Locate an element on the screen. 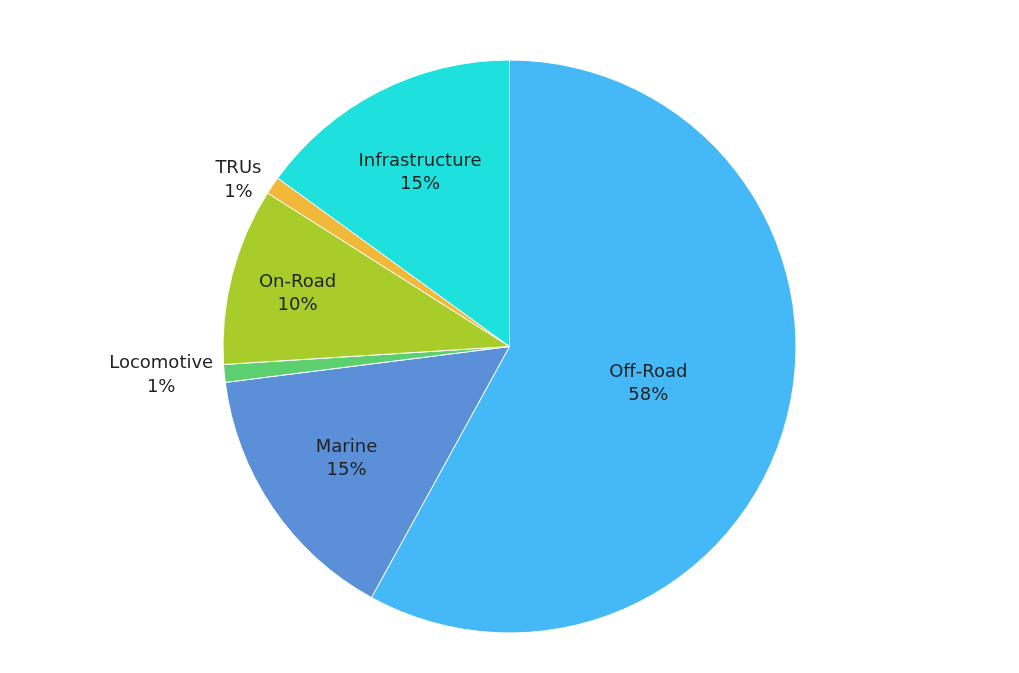  slice-label: Off-Road is located at coordinates (648, 370).